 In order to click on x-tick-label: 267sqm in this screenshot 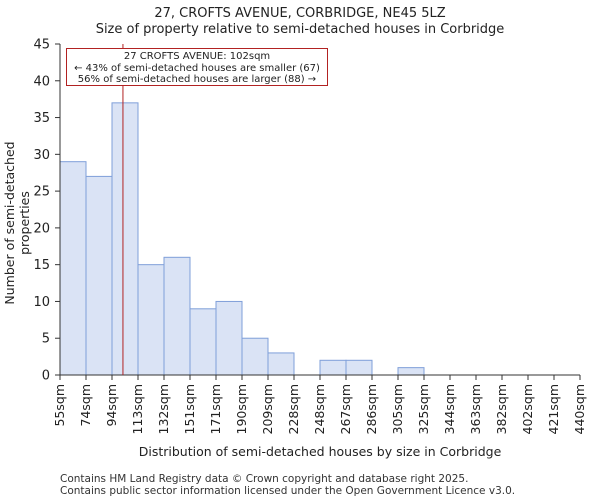, I will do `click(345, 409)`.